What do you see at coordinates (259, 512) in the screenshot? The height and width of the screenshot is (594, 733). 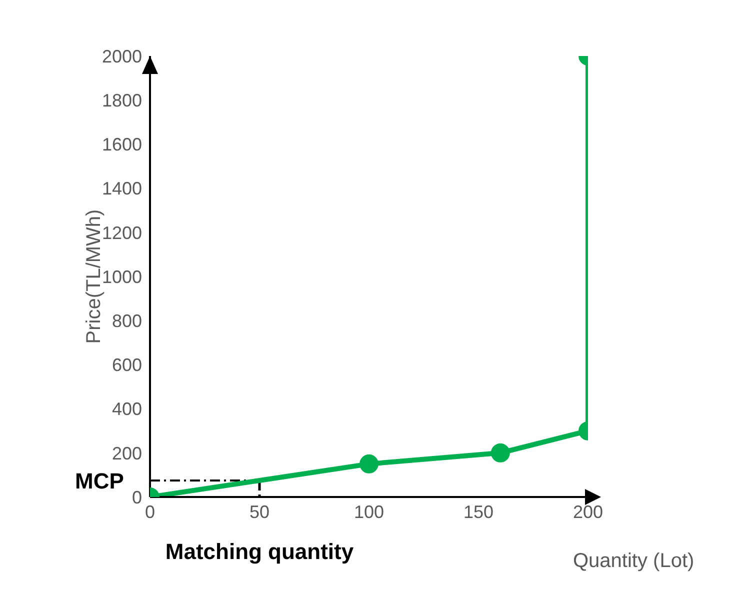 I see `x-tick-label: 50` at bounding box center [259, 512].